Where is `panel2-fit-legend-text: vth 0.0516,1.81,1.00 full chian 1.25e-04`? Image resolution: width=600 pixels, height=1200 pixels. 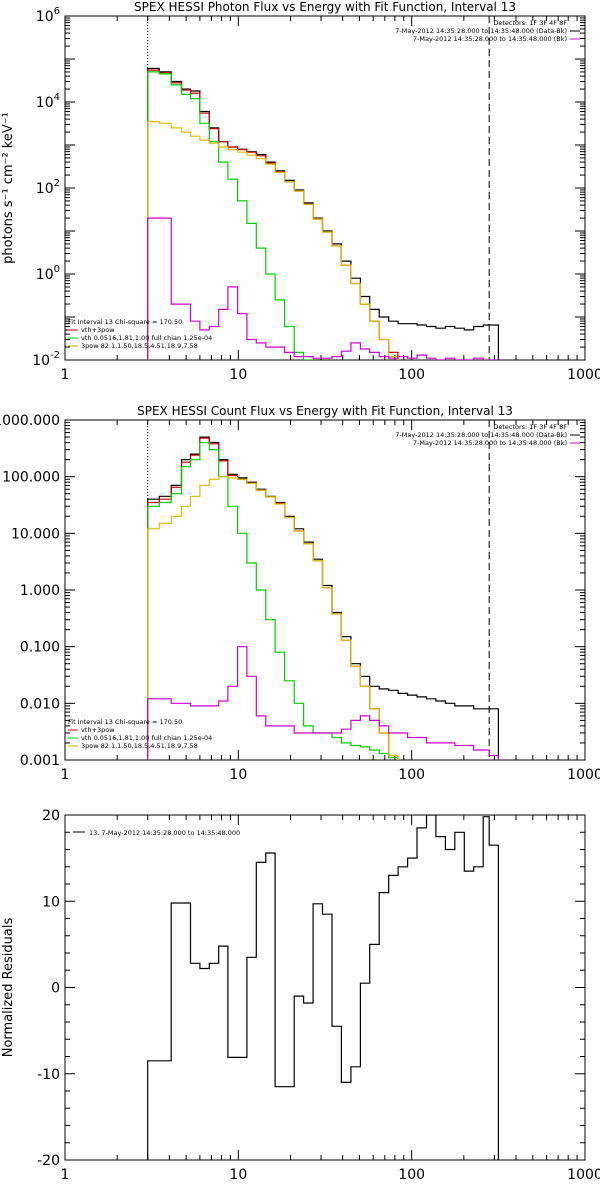
panel2-fit-legend-text: vth 0.0516,1.81,1.00 full chian 1.25e-04 is located at coordinates (146, 738).